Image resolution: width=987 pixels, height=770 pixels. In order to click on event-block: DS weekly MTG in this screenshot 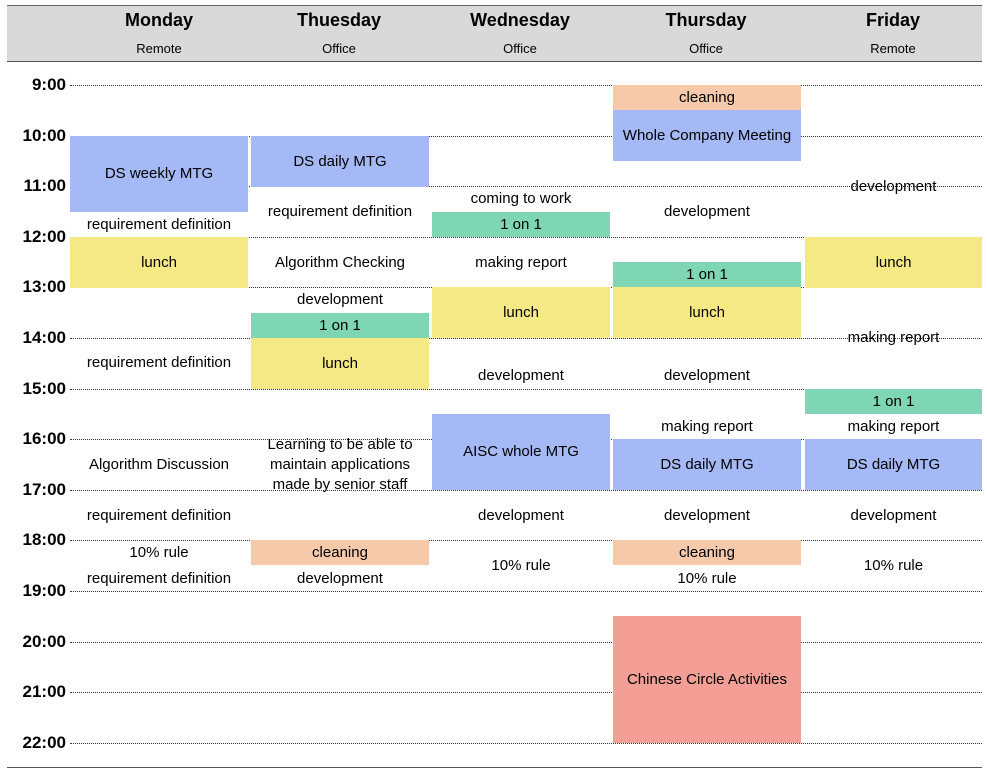, I will do `click(159, 174)`.